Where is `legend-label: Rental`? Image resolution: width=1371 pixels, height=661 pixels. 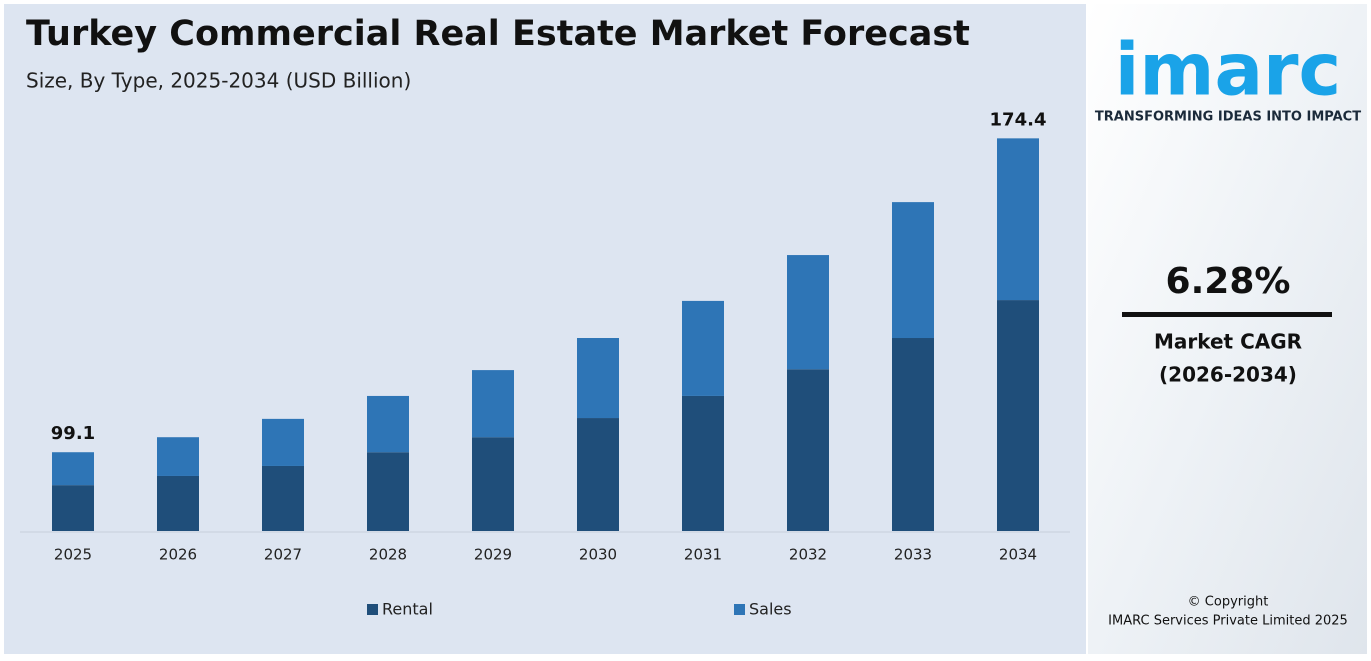 legend-label: Rental is located at coordinates (407, 609).